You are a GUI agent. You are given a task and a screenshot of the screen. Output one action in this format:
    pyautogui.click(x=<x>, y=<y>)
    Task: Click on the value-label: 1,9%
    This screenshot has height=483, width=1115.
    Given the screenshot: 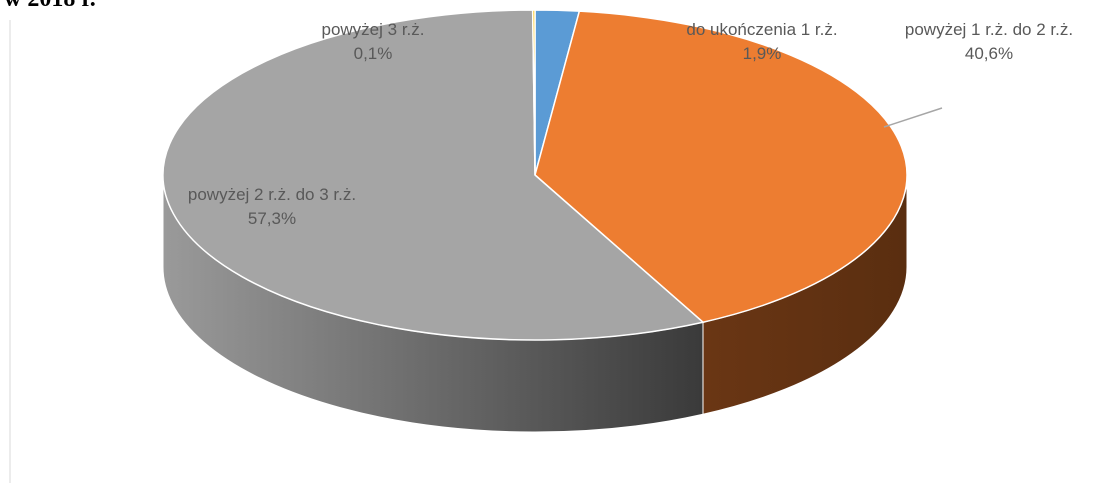 What is the action you would take?
    pyautogui.click(x=762, y=53)
    